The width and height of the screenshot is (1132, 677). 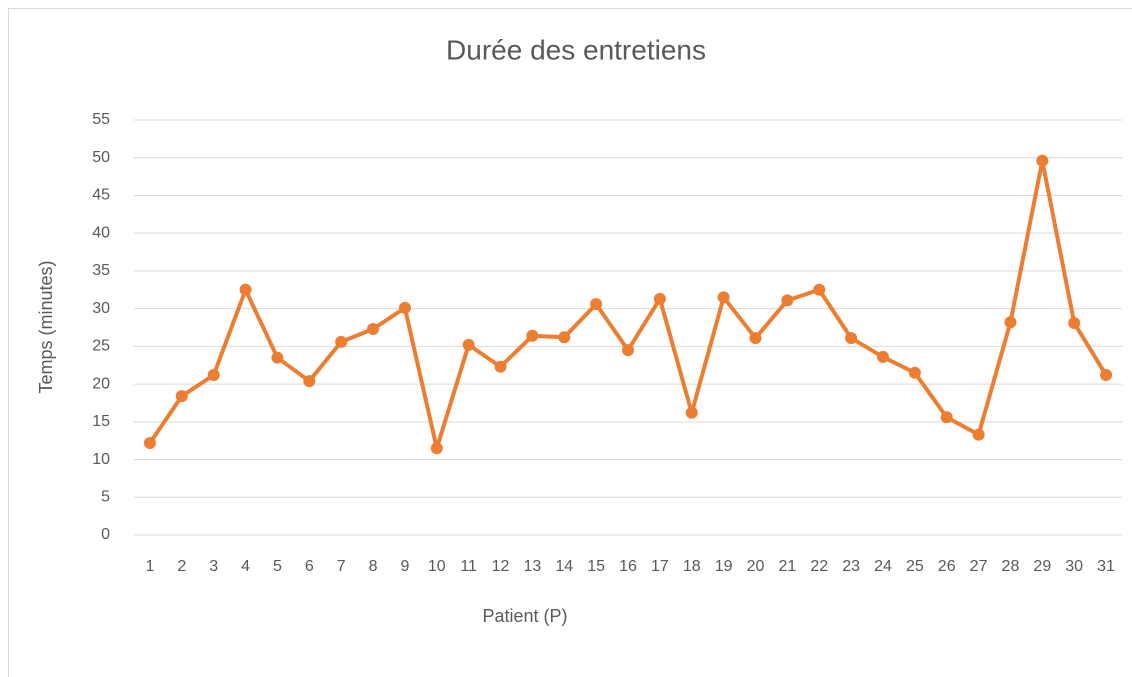 I want to click on y-tick-label: 50, so click(x=101, y=157).